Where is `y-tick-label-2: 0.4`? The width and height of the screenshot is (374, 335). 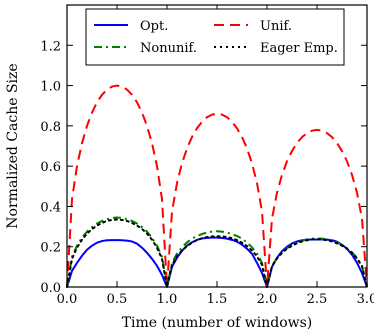 y-tick-label-2: 0.4 is located at coordinates (50, 207).